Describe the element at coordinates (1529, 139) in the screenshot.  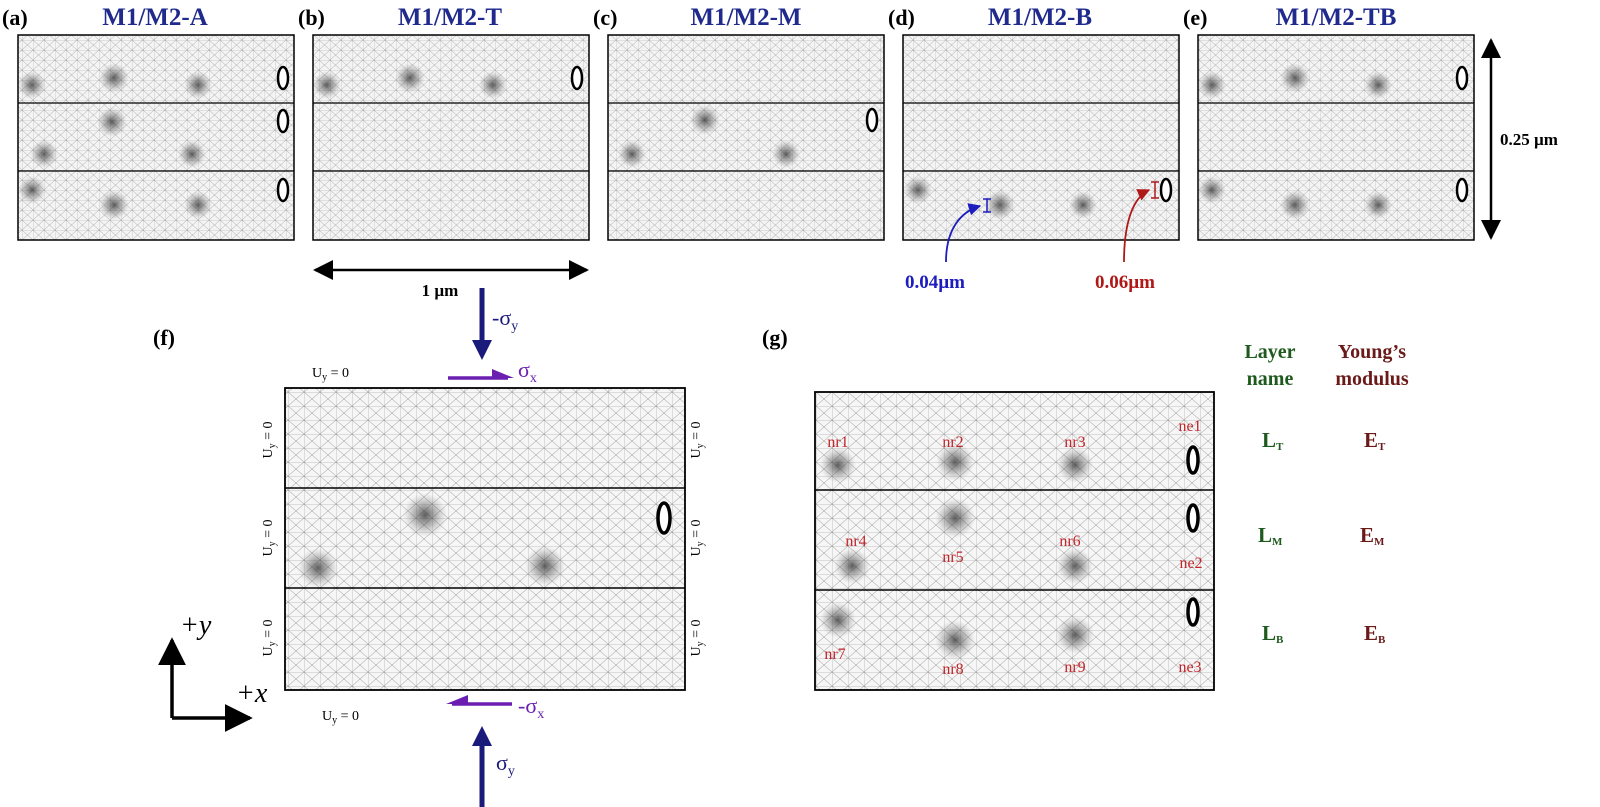
I see `height-dimension-label: 0.25 µm` at that location.